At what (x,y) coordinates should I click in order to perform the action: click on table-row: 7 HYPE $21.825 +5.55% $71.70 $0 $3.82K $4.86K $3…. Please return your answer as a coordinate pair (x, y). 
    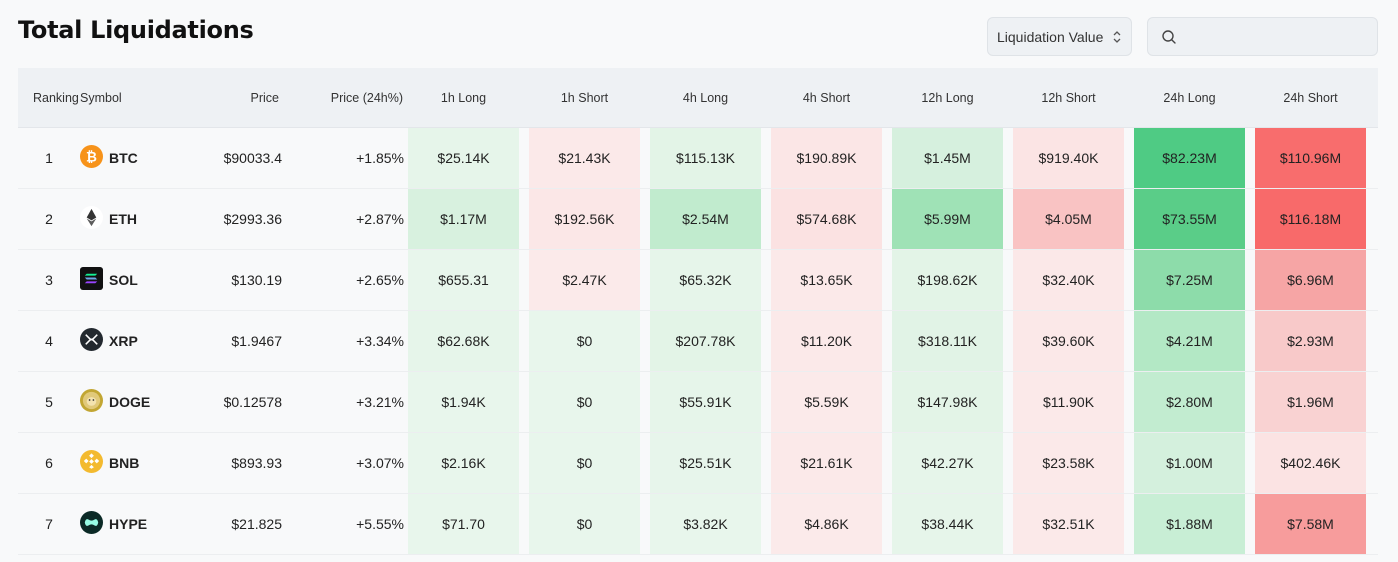
    Looking at the image, I should click on (698, 524).